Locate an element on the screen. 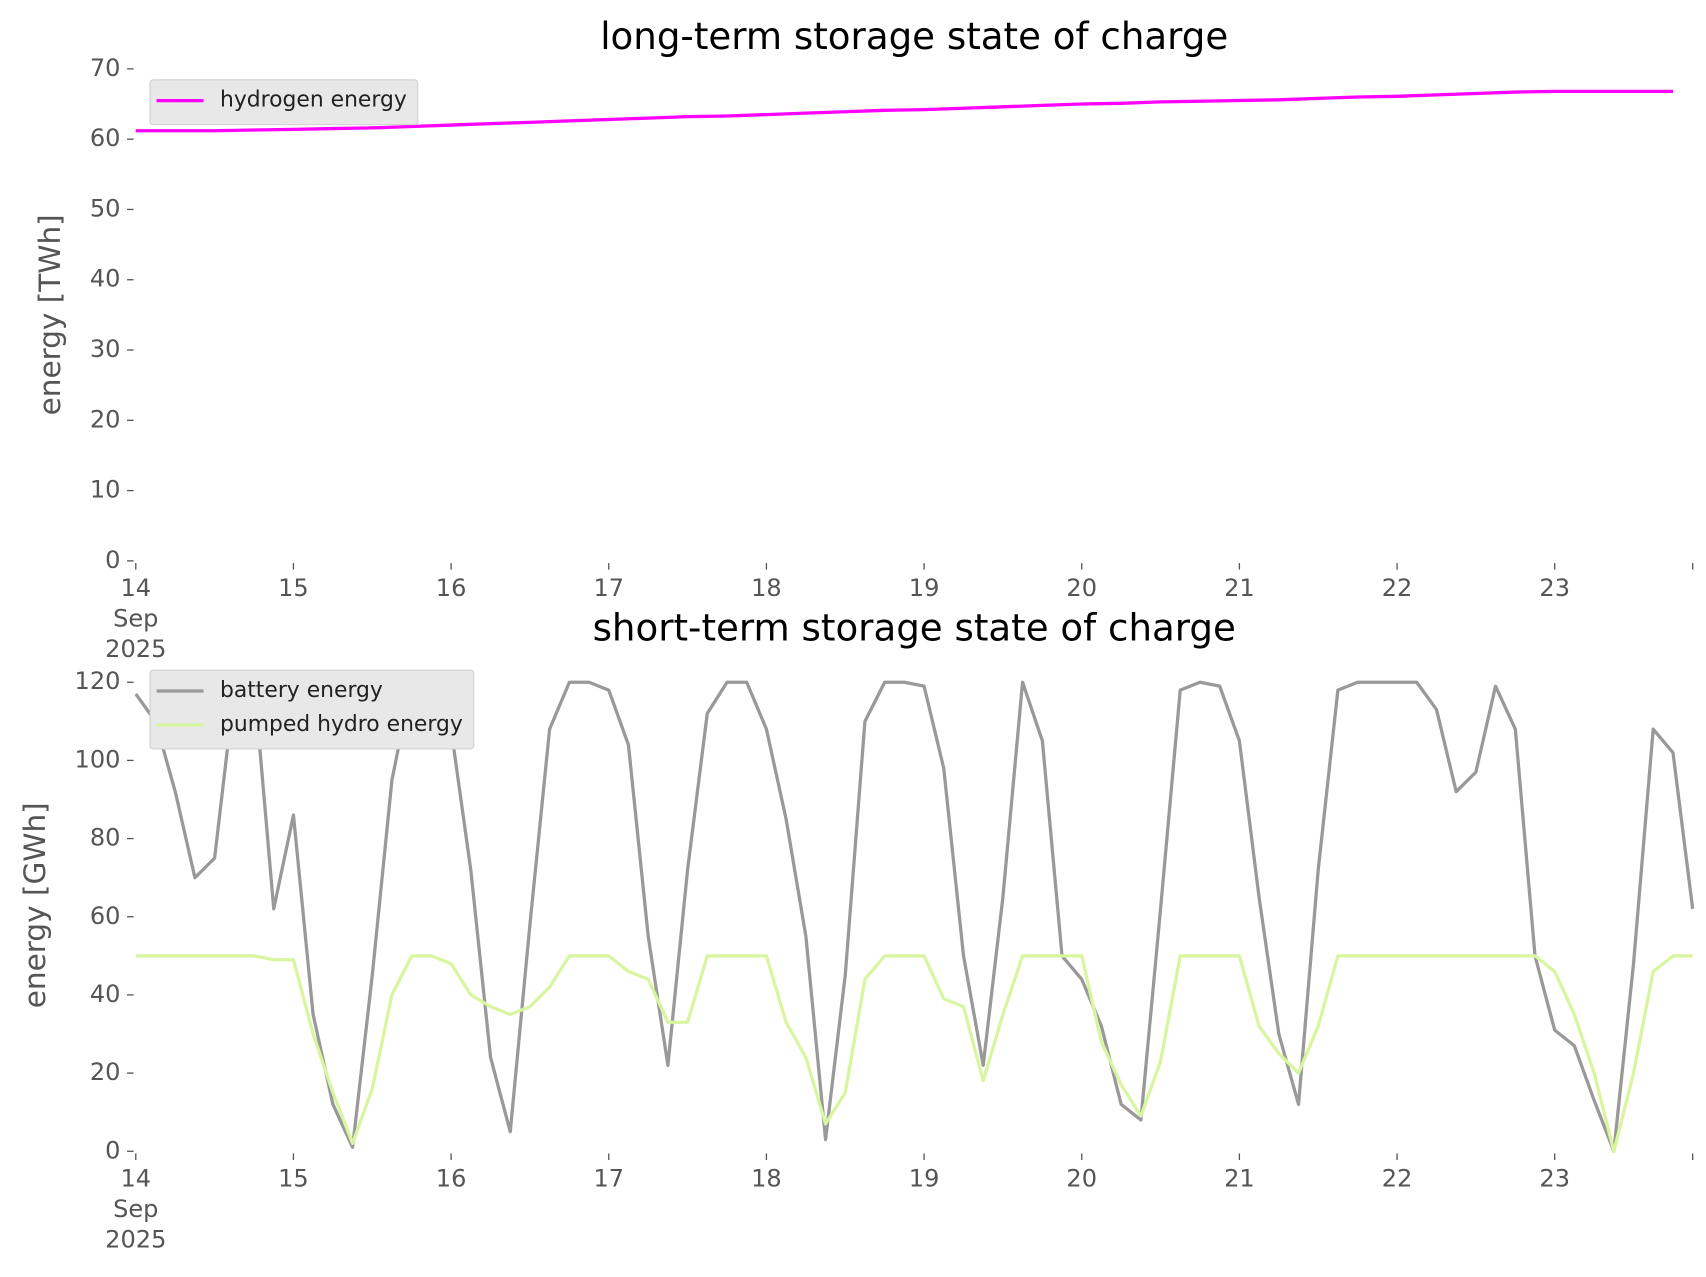 The width and height of the screenshot is (1706, 1277). y-tick-label: 10 is located at coordinates (105, 490).